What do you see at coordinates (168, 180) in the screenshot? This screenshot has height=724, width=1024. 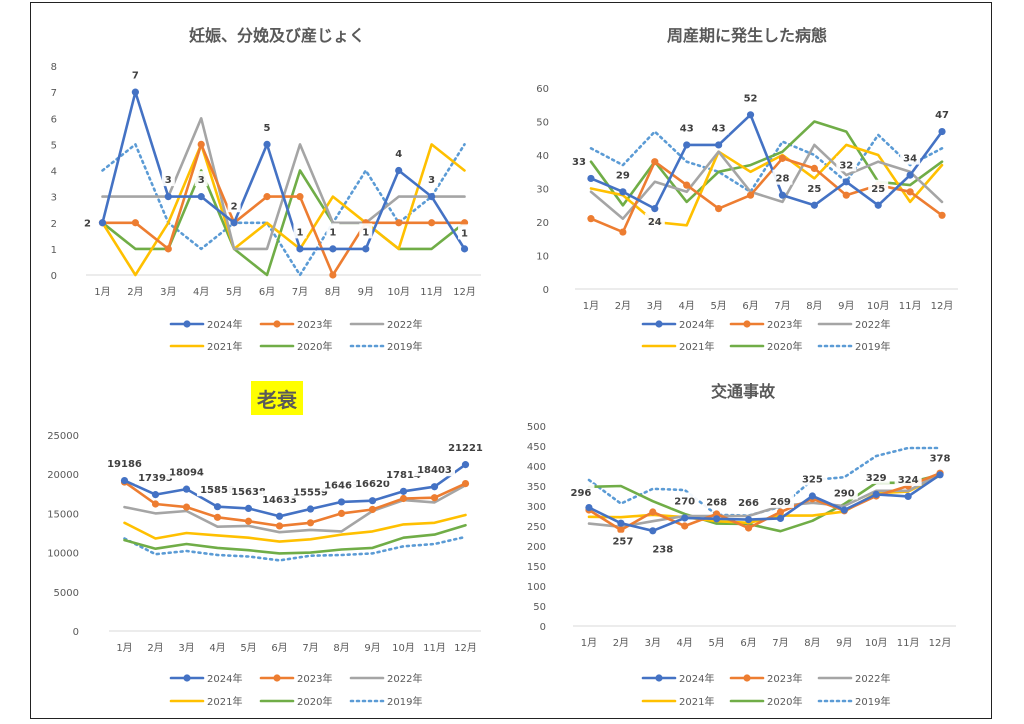 I see `data-label: 3` at bounding box center [168, 180].